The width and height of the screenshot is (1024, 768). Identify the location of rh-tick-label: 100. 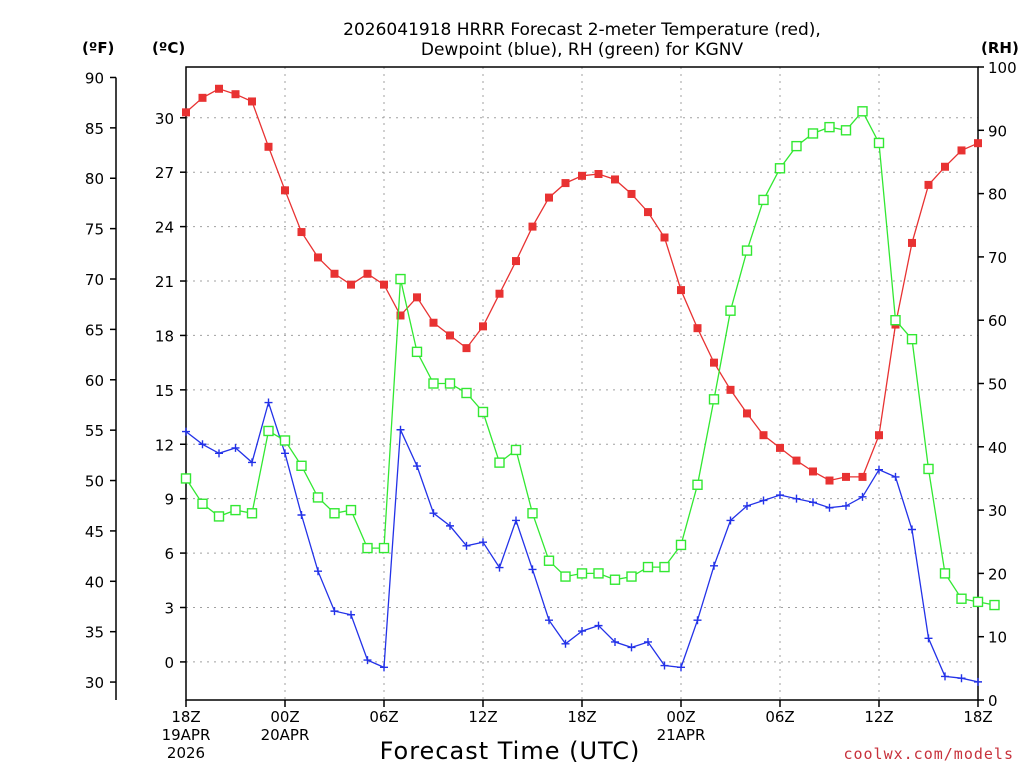
(1002, 68).